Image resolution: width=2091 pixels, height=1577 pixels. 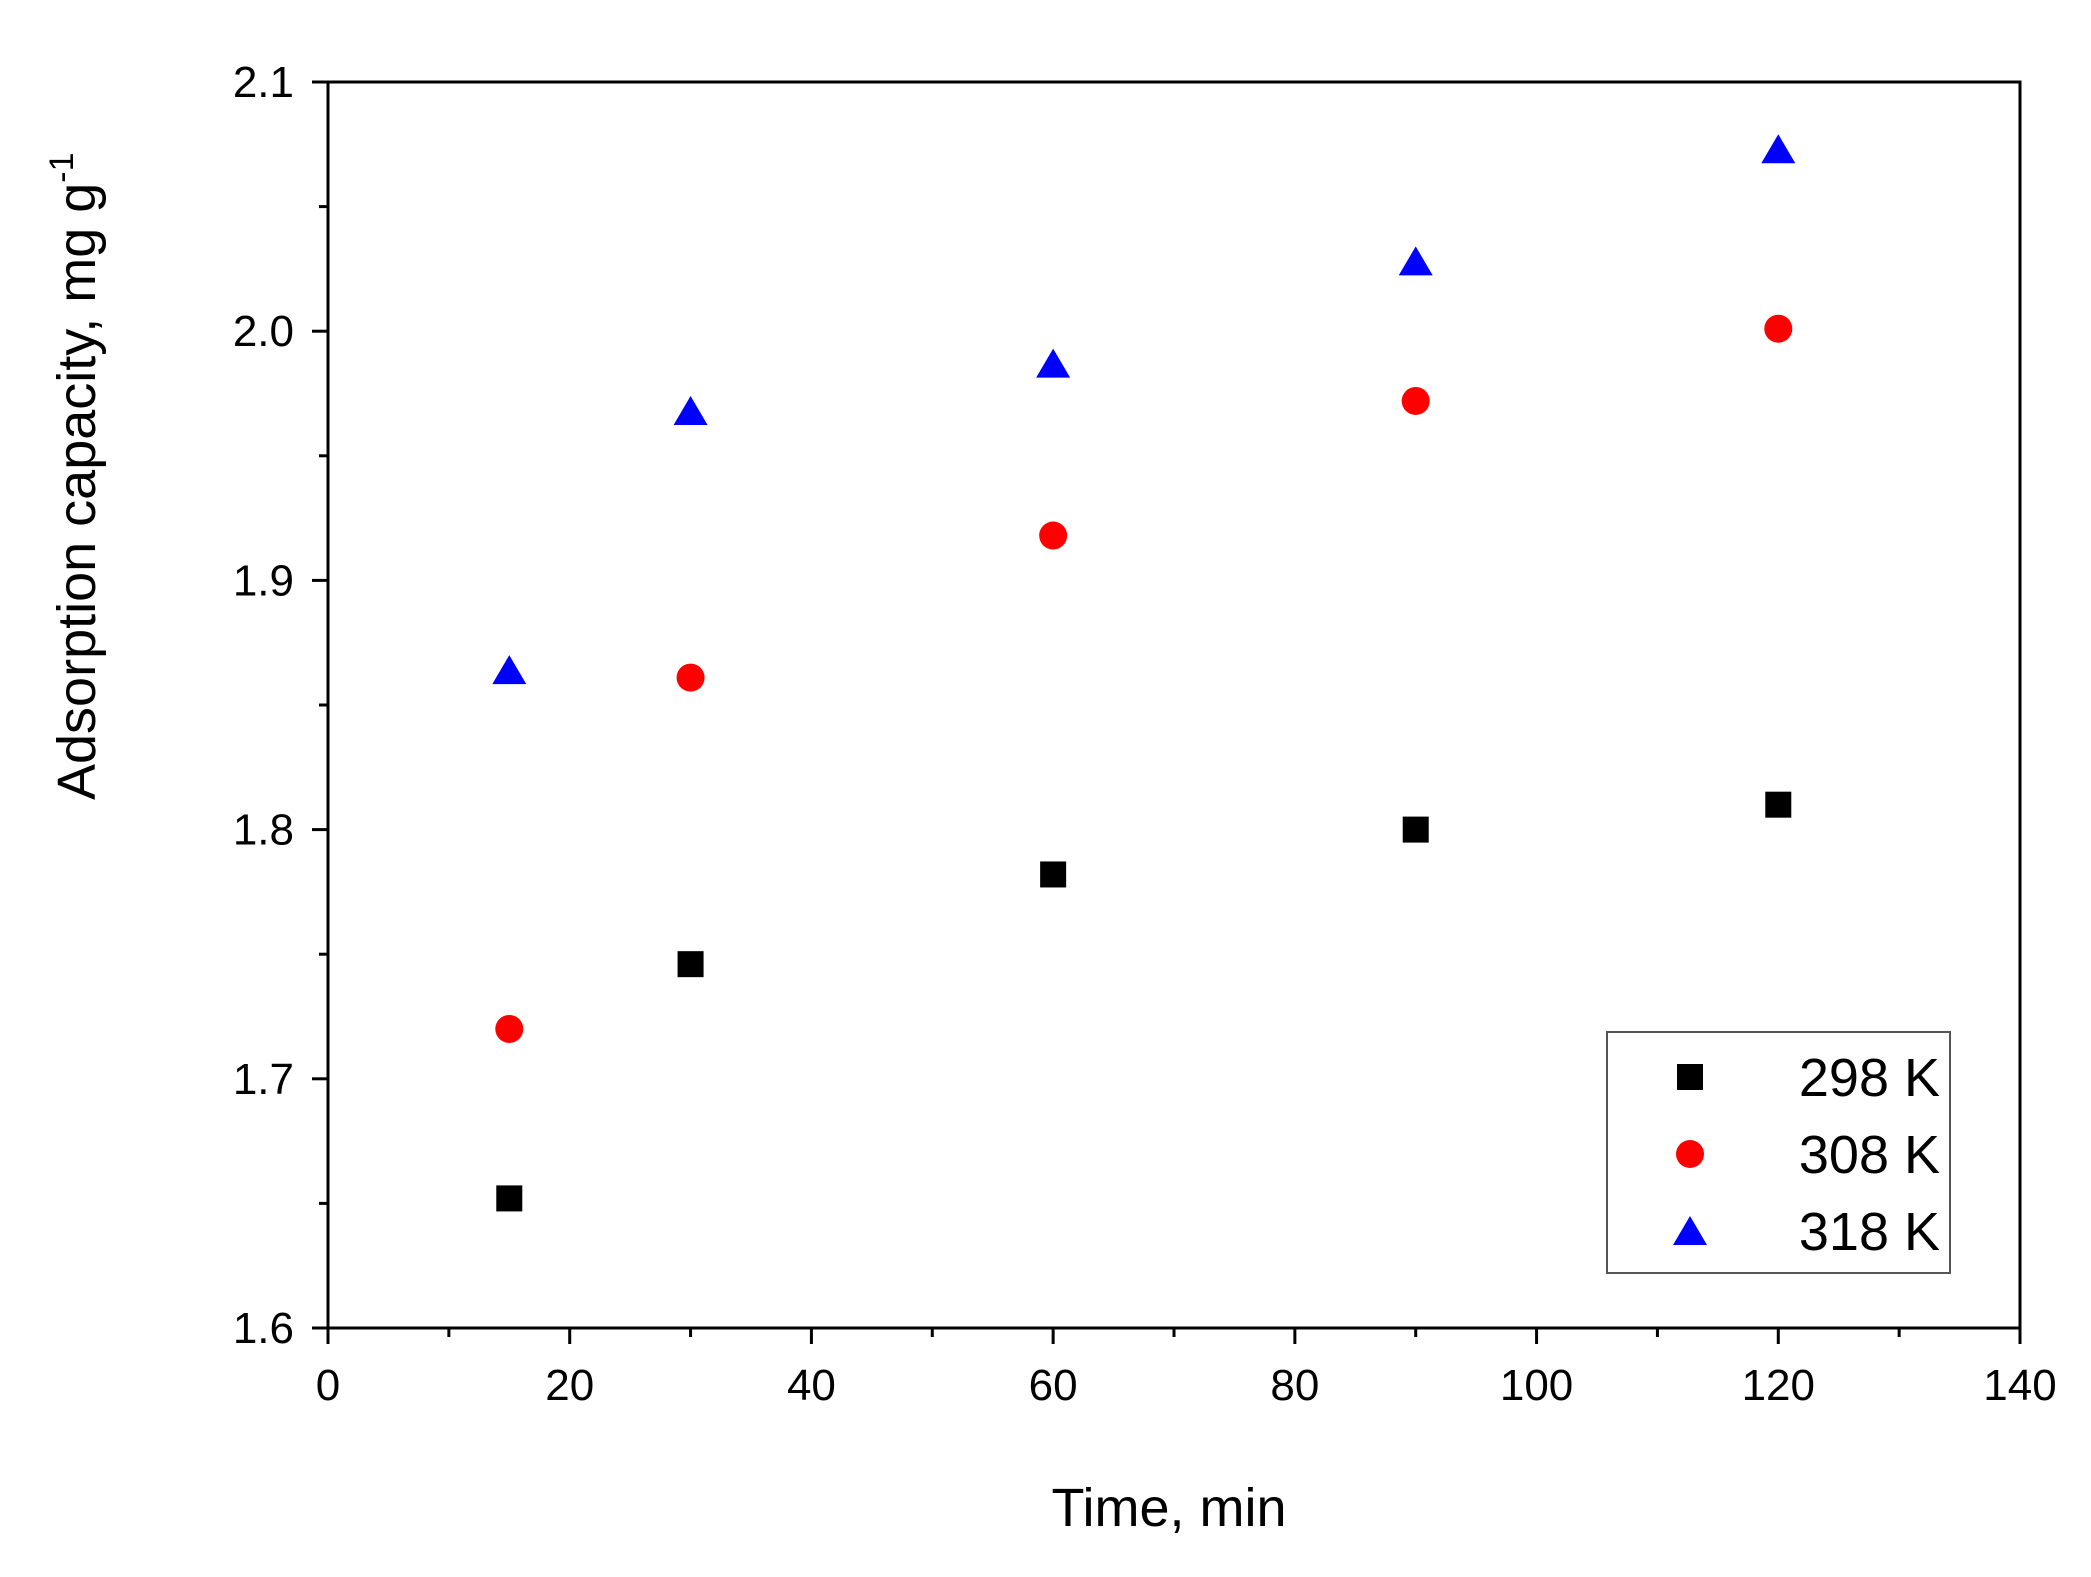 What do you see at coordinates (263, 1079) in the screenshot?
I see `y-tick-label: 1.7` at bounding box center [263, 1079].